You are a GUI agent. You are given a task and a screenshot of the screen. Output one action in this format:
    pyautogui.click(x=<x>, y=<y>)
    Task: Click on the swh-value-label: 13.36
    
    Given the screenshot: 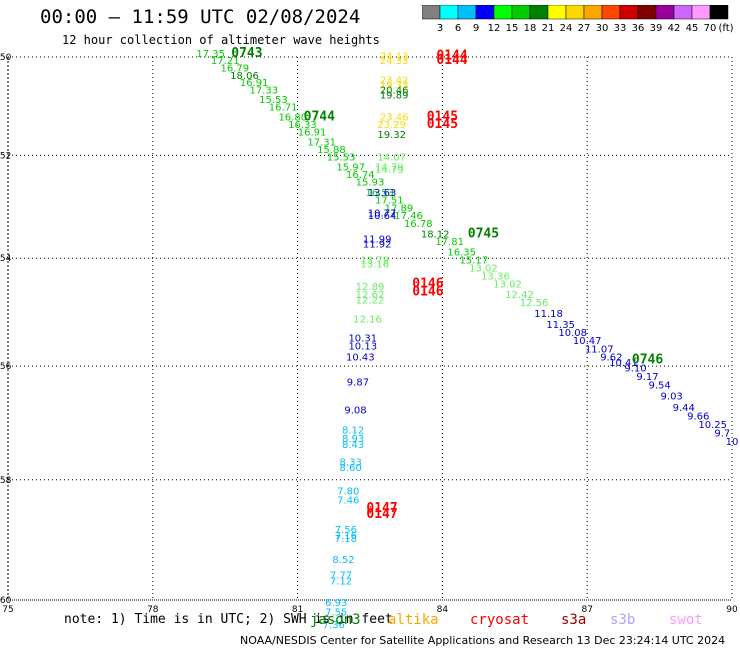 What is the action you would take?
    pyautogui.click(x=495, y=276)
    